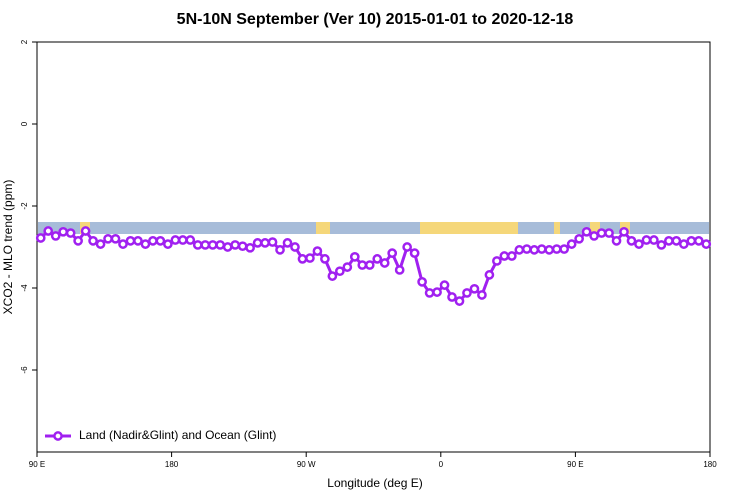  I want to click on legend-label: Land (Nadir&Glint) and Ocean (Glint), so click(177, 435).